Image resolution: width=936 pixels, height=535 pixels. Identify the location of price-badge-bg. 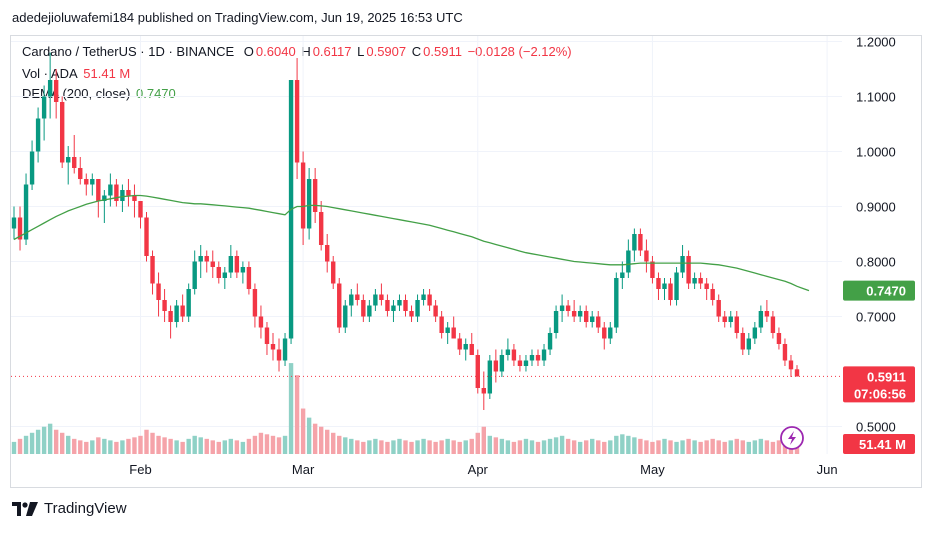
(879, 384).